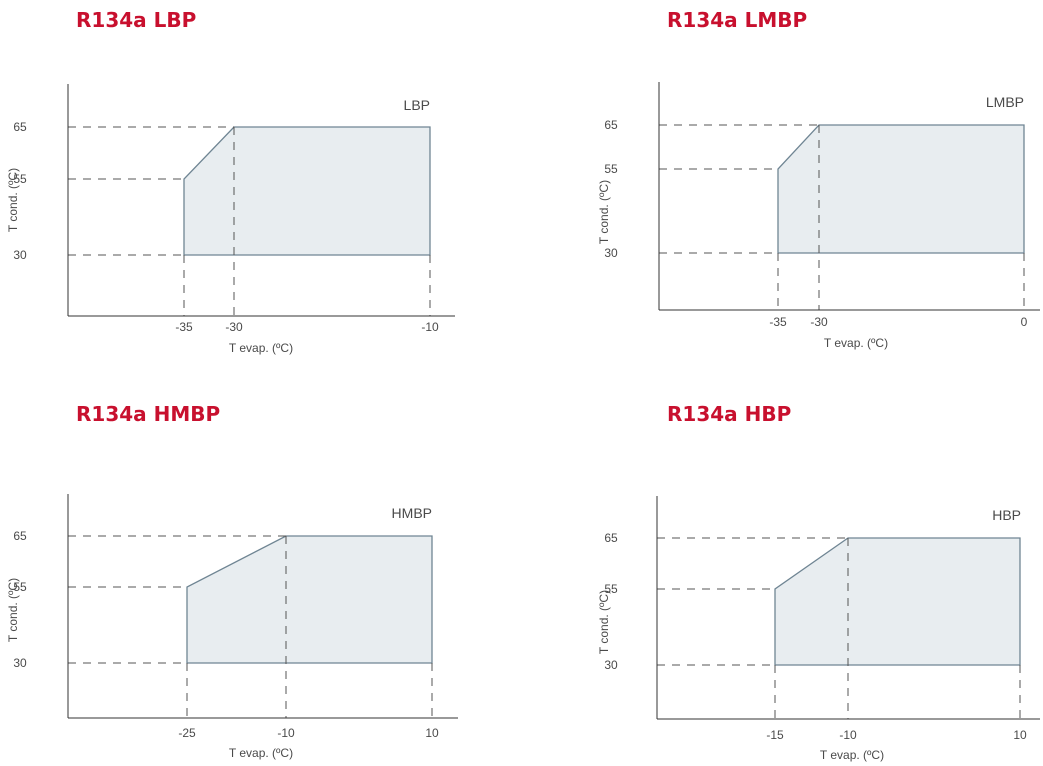 This screenshot has width=1043, height=766. I want to click on x-tick-label: -25, so click(187, 733).